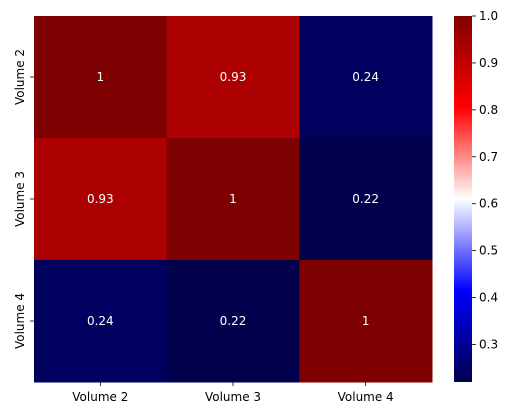 This screenshot has height=418, width=515. Describe the element at coordinates (20, 77) in the screenshot. I see `y-tick-label: Volume 2` at that location.